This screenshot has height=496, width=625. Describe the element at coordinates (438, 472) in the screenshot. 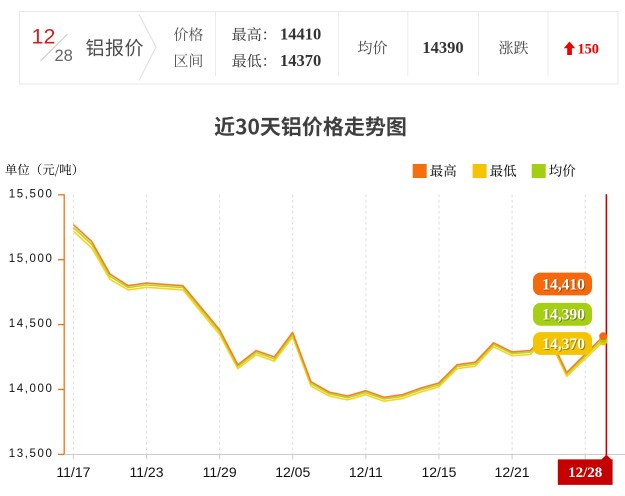

I see `svg-text: 12/15` at that location.